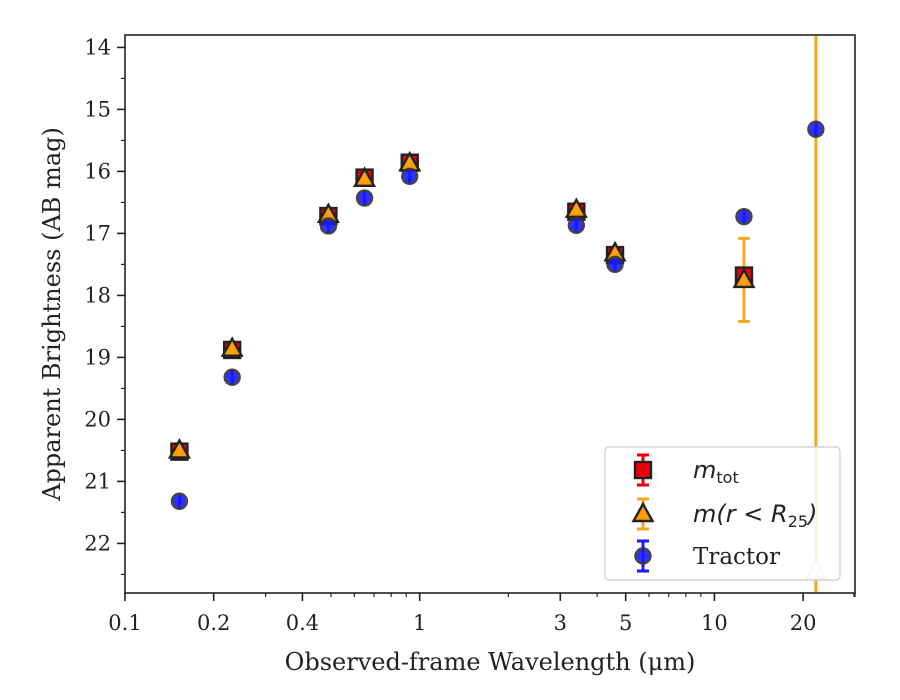 The image size is (900, 700). I want to click on y-ticks: 14 15 16 17 18 19 20 21 22, so click(104, 305).